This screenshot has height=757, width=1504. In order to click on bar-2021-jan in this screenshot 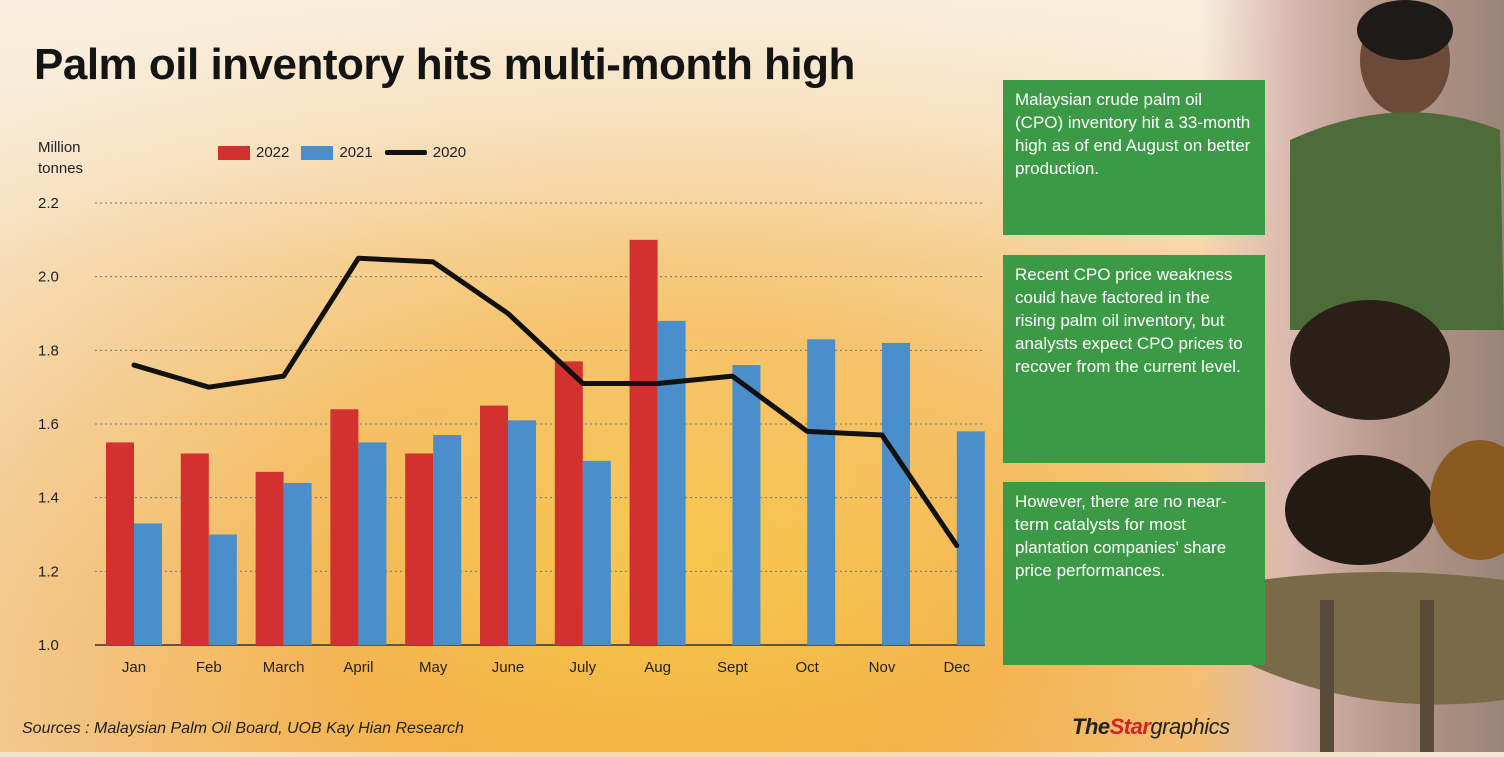, I will do `click(148, 584)`.